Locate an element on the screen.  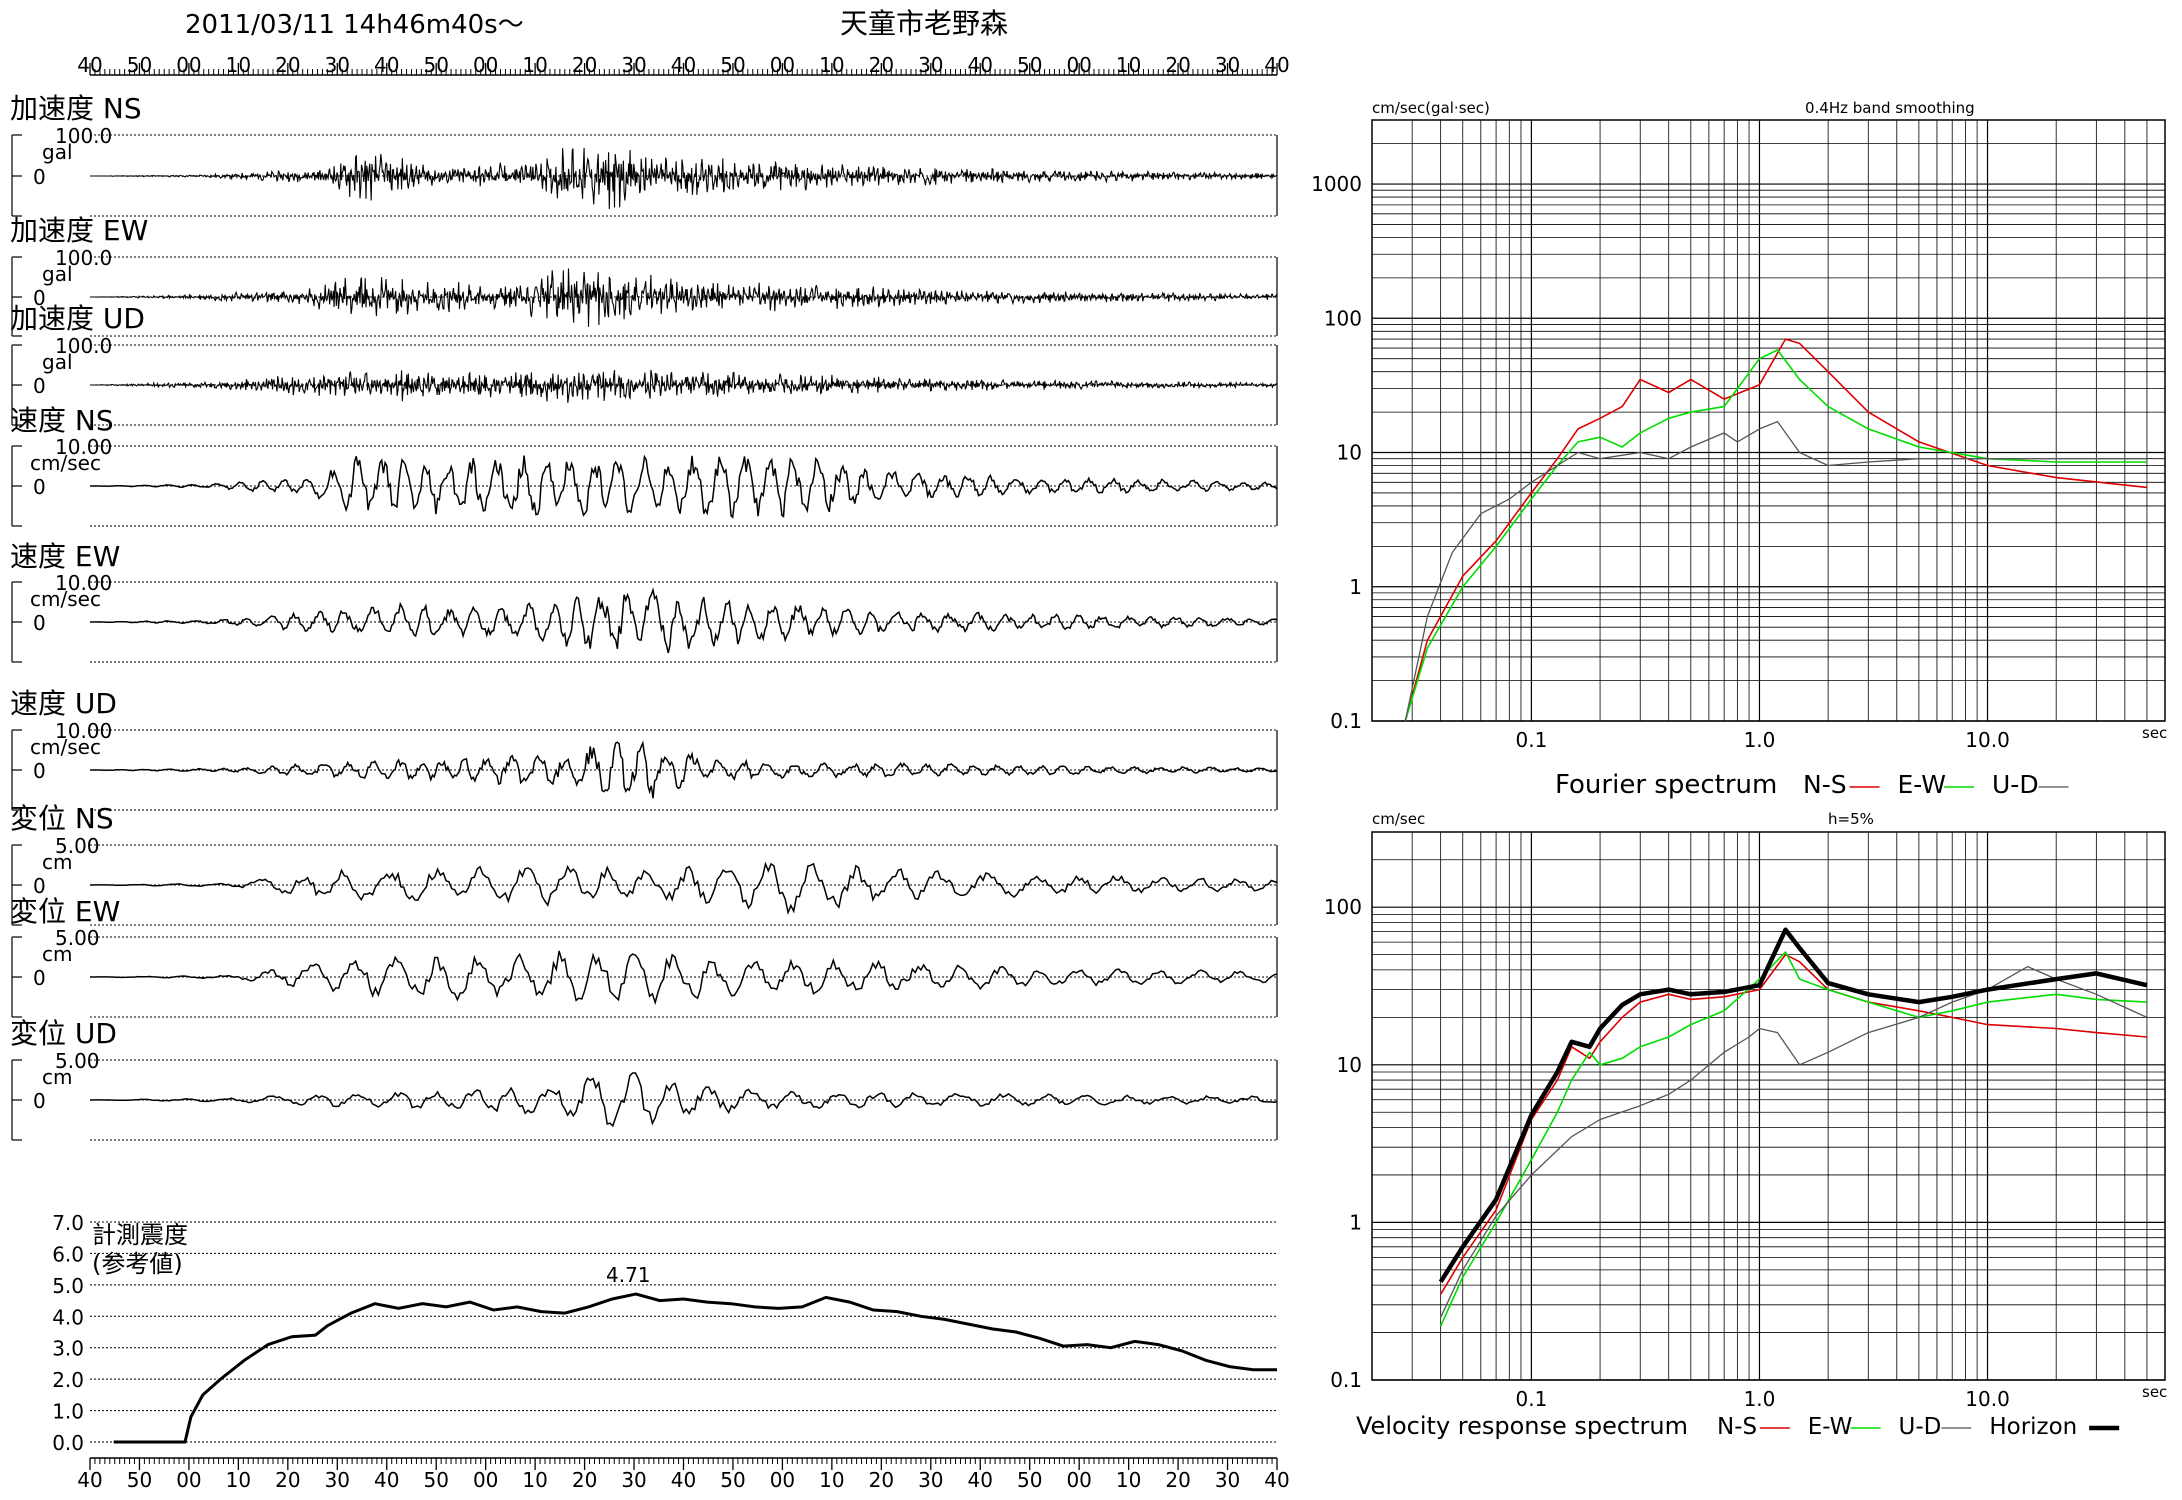
scale-value: 100.0 is located at coordinates (83, 346).